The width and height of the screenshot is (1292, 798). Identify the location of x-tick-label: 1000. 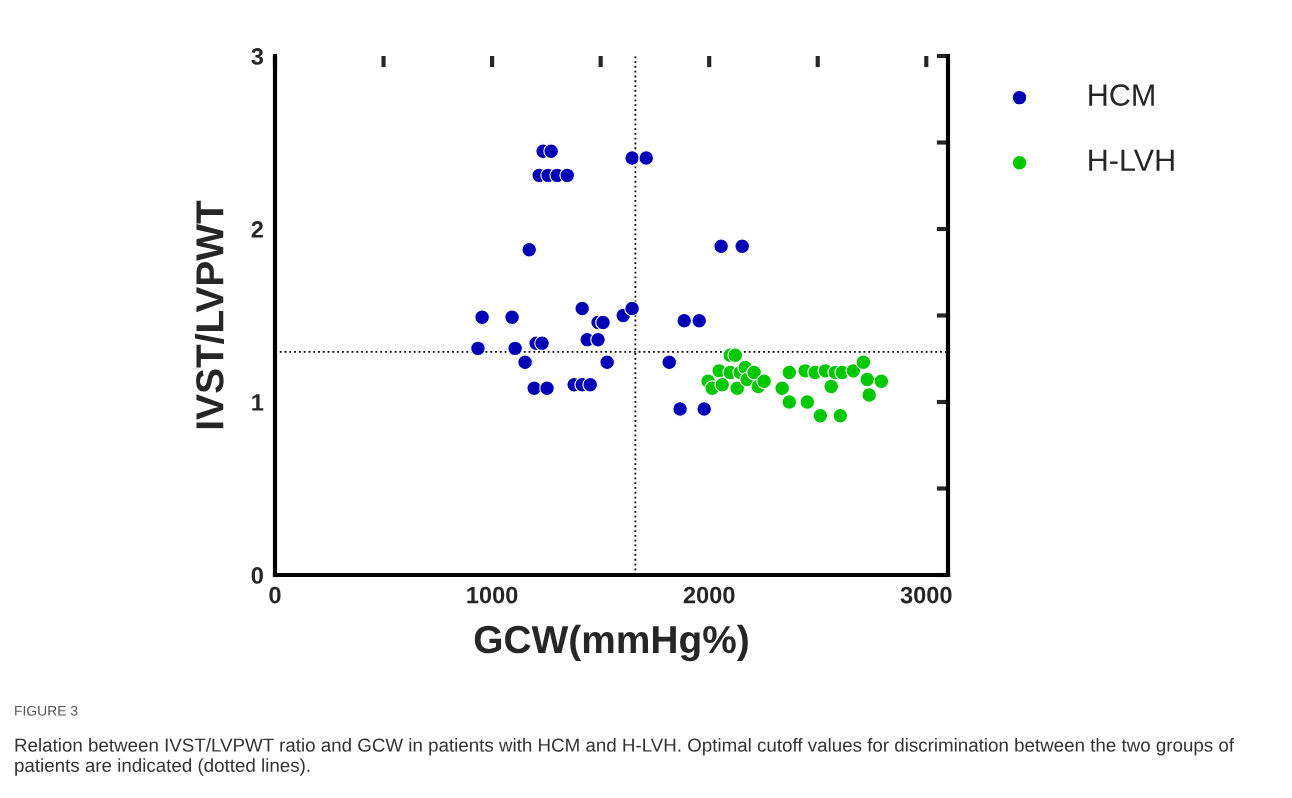
(492, 595).